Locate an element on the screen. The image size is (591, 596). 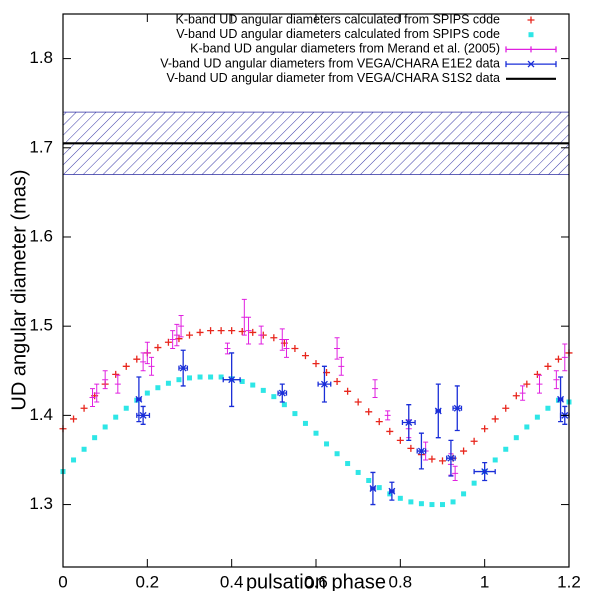
x-tick-label: 0.2 is located at coordinates (148, 581).